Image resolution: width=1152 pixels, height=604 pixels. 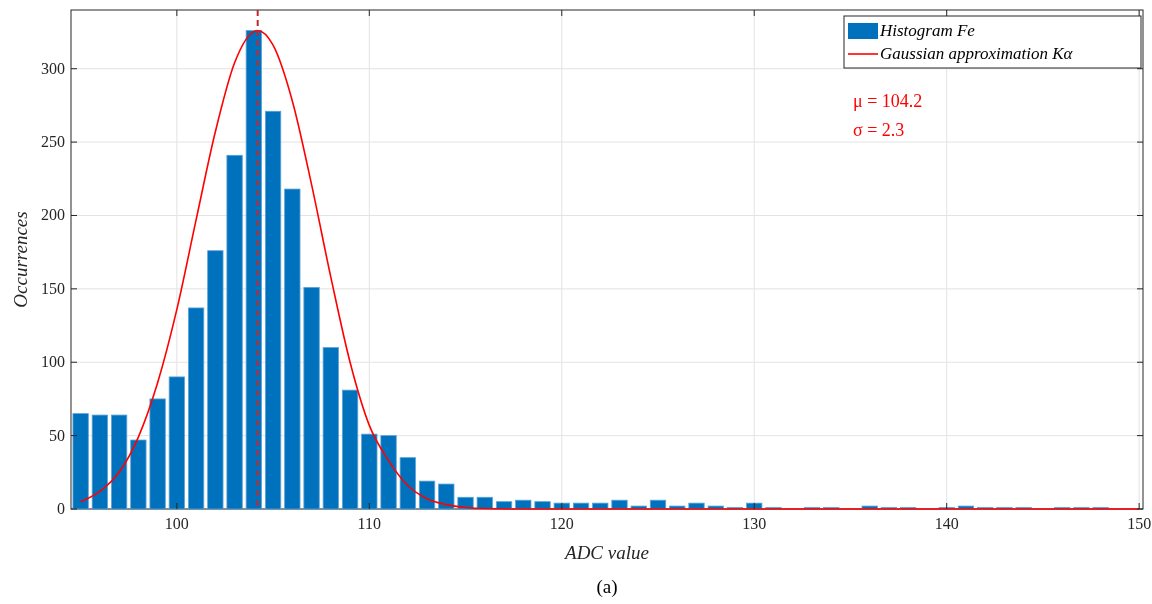 I want to click on y-tick-label: 150, so click(x=53, y=288).